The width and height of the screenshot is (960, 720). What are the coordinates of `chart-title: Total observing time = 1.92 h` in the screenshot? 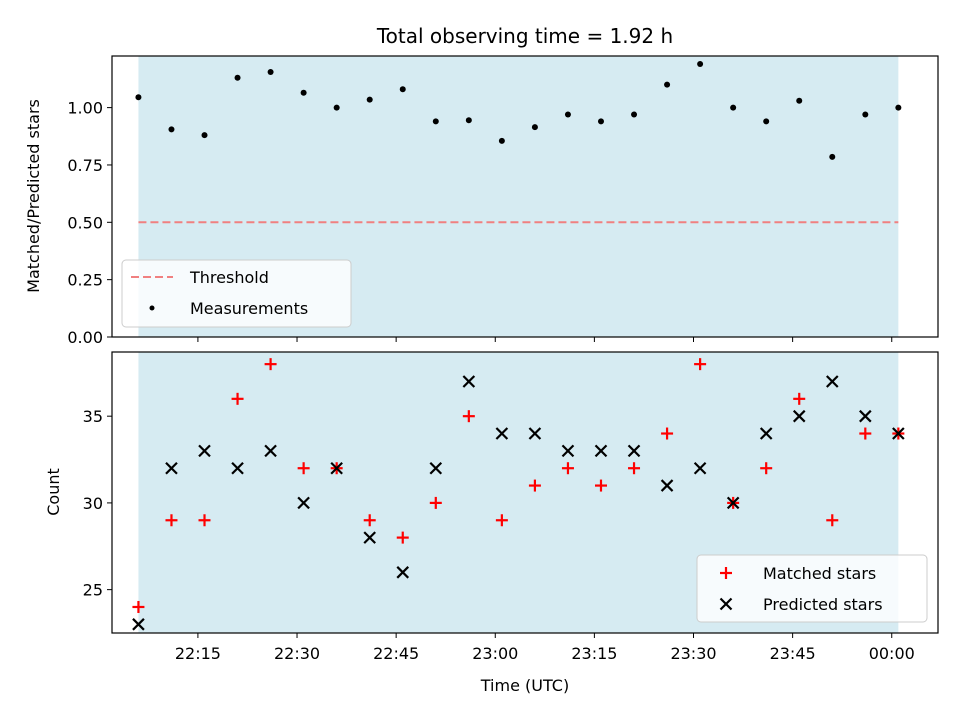 It's located at (524, 36).